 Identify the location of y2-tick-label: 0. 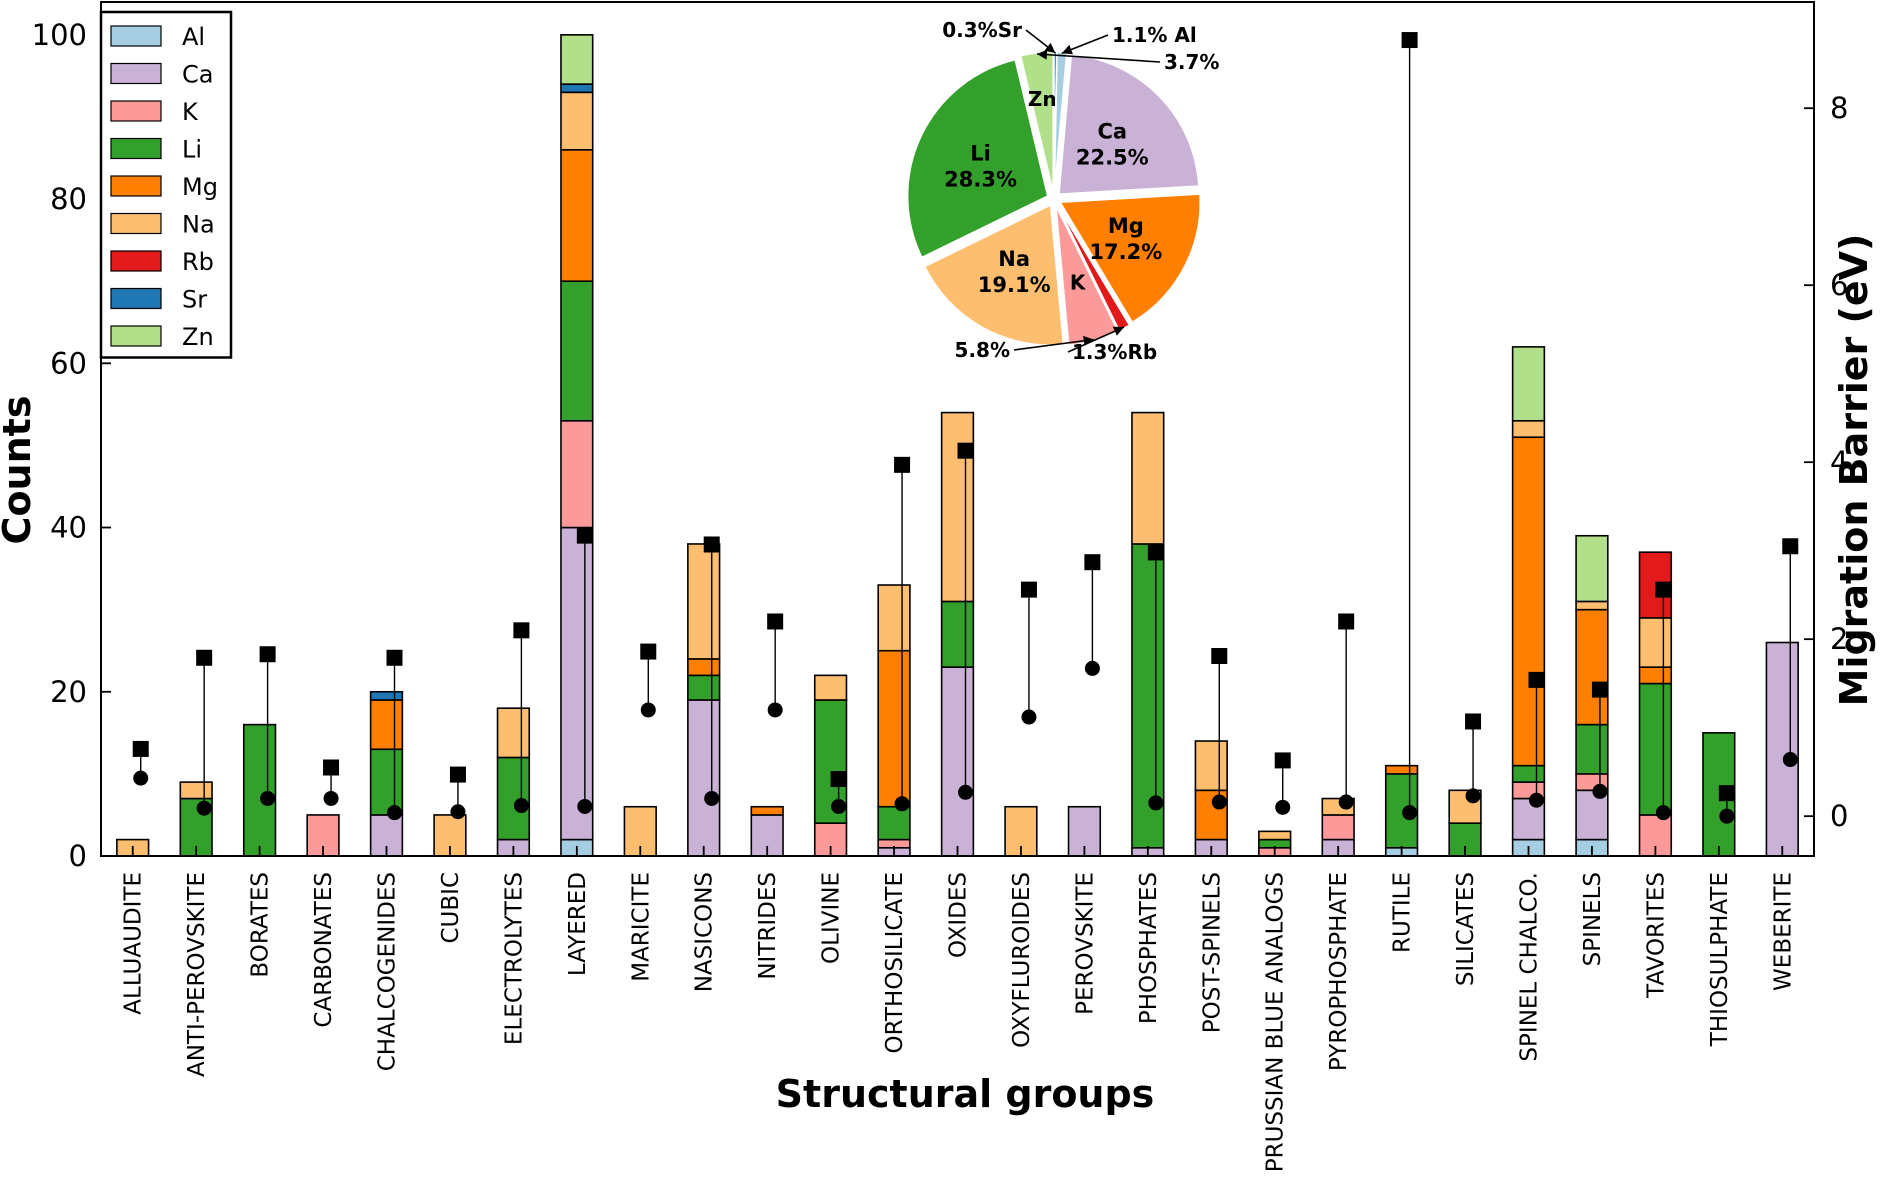
(1839, 816).